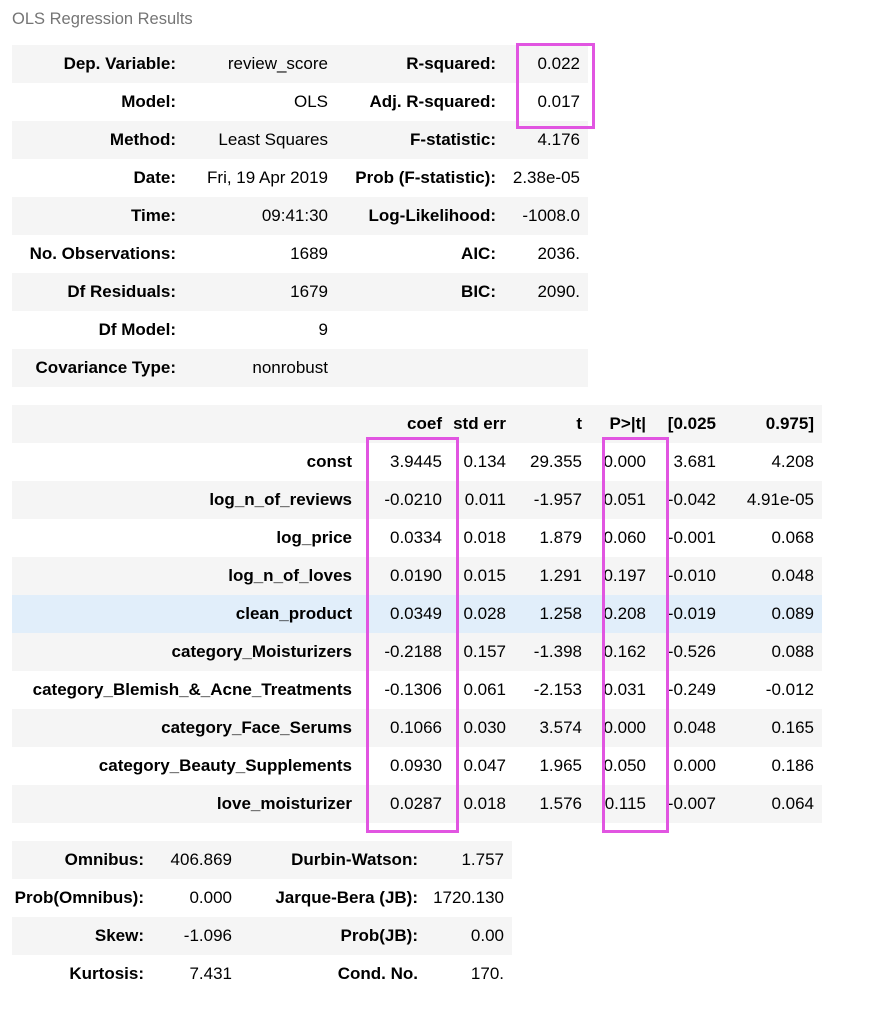 Image resolution: width=876 pixels, height=1032 pixels. What do you see at coordinates (314, 537) in the screenshot?
I see `coef-variable-name: log_price` at bounding box center [314, 537].